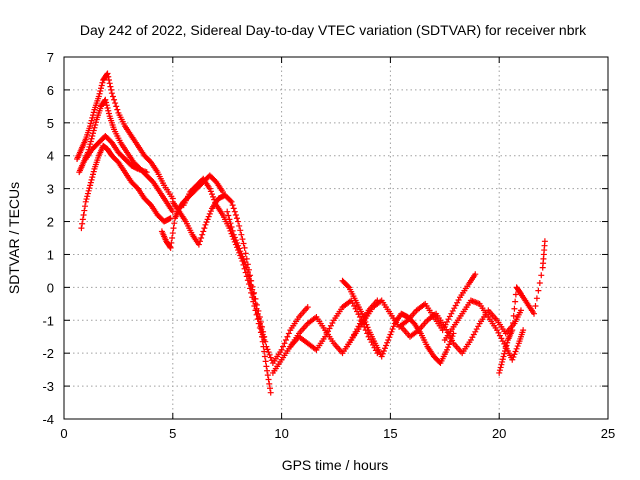  I want to click on y-tick-label: 1, so click(50, 254).